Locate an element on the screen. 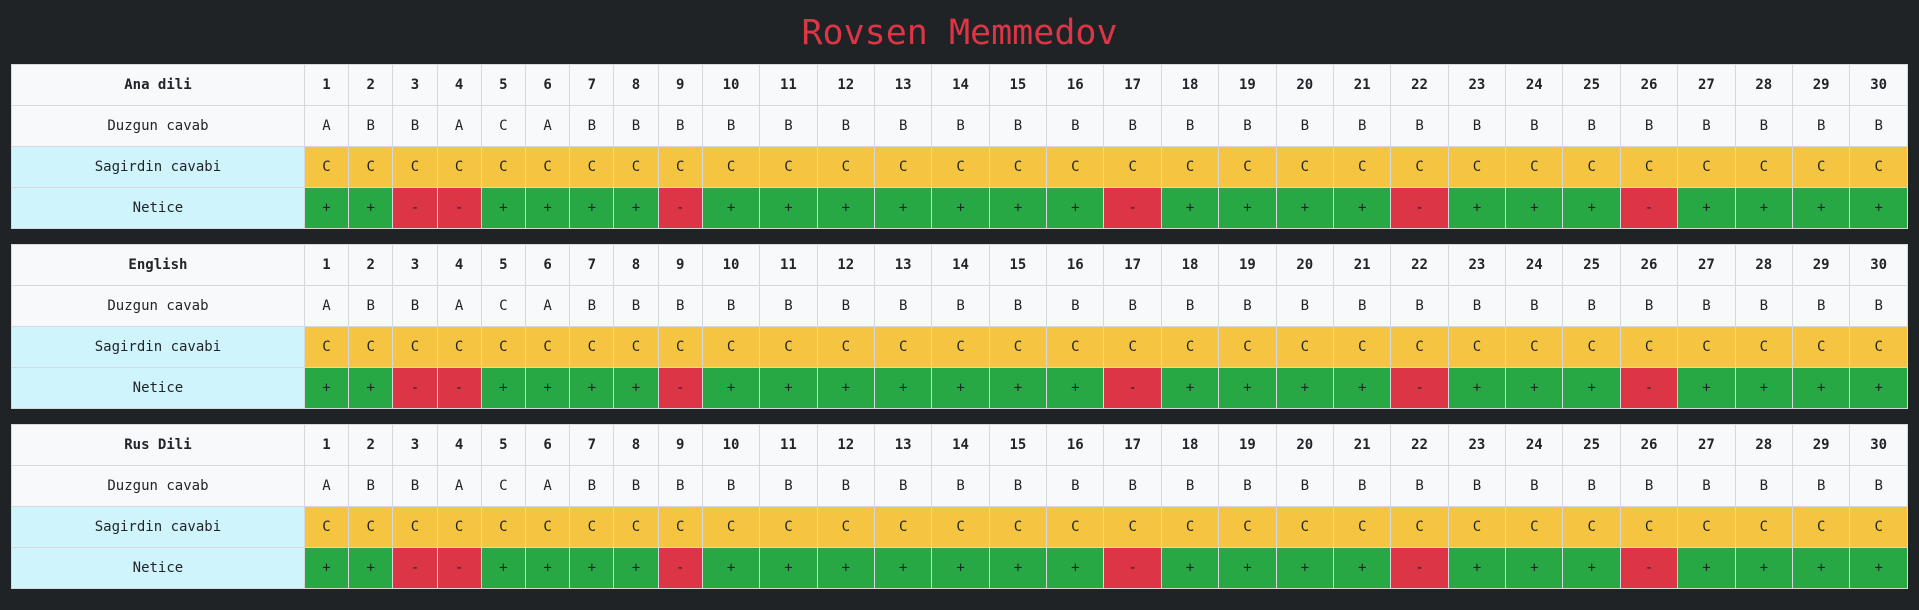 This screenshot has height=610, width=1919. question-number: 27 is located at coordinates (1706, 445).